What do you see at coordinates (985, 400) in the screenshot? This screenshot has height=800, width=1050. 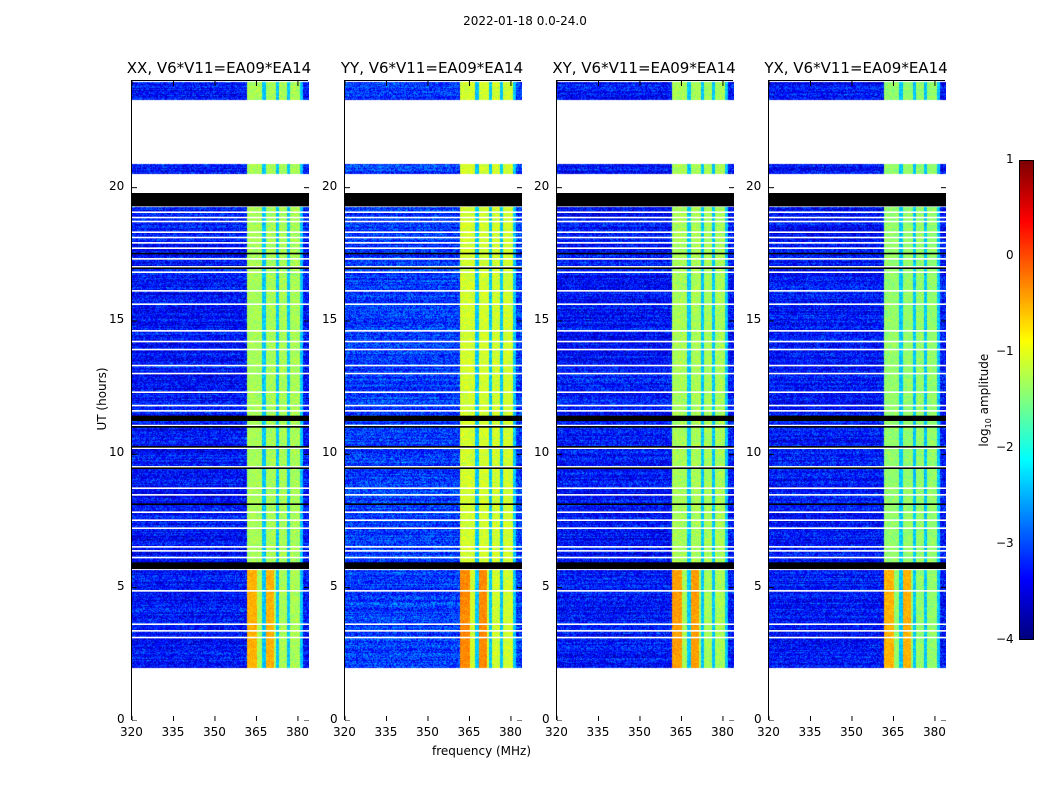 I see `colorbar-label: log10 amplitude` at bounding box center [985, 400].